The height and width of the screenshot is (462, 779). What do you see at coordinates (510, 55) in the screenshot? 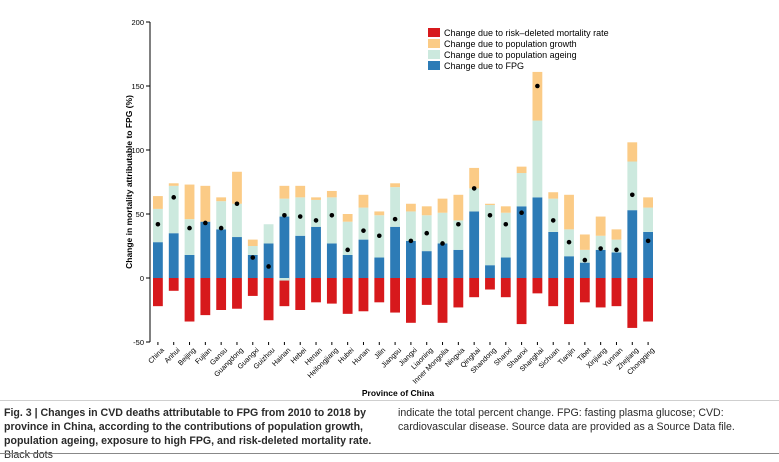
I see `legend-label: Change due to population ageing` at bounding box center [510, 55].